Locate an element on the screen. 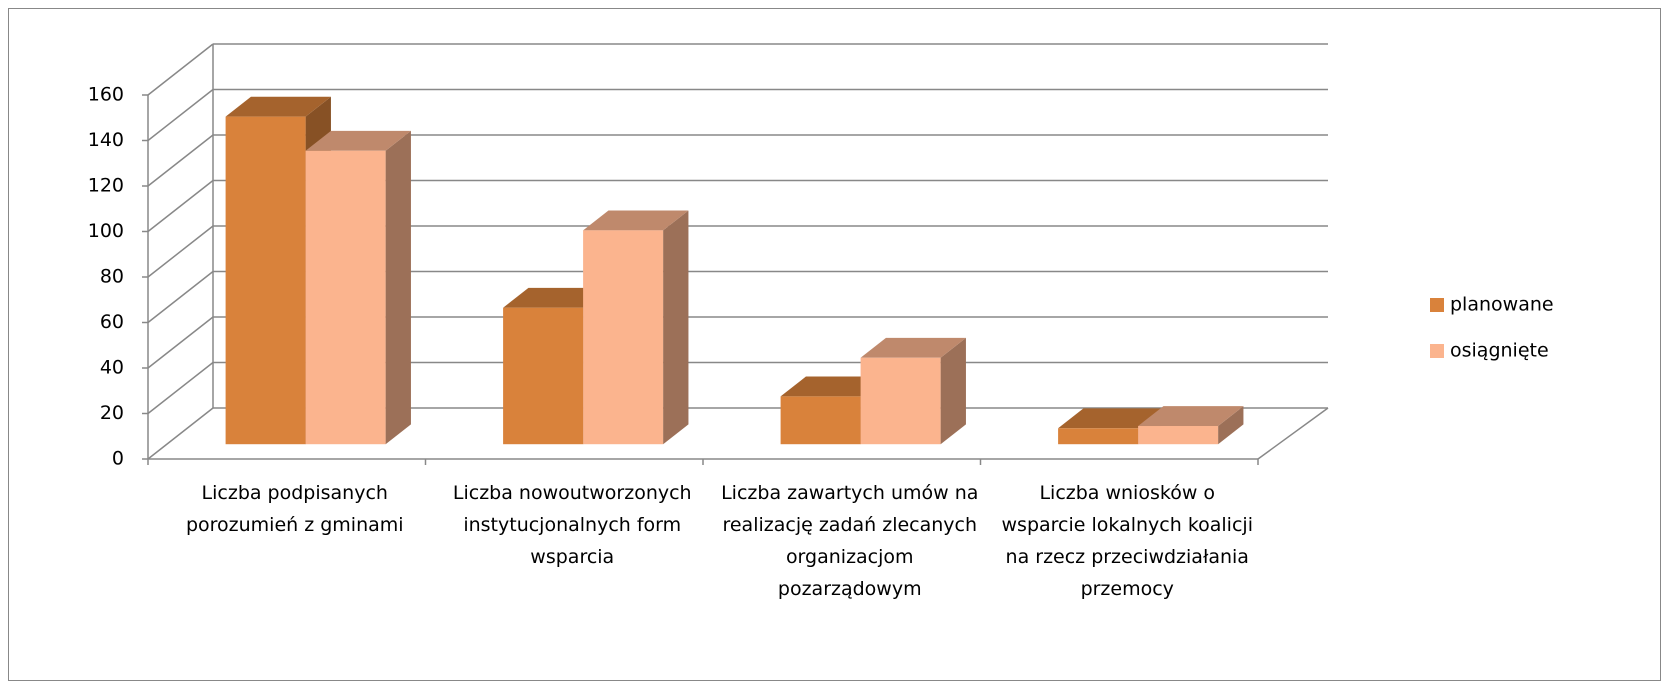  y-tick-label: 100 is located at coordinates (106, 231).